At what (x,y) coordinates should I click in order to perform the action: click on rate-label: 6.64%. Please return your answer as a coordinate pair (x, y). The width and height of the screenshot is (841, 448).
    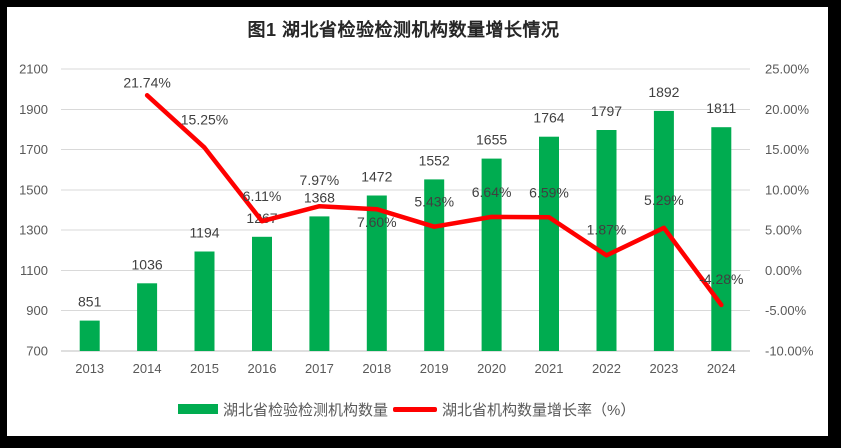
    Looking at the image, I should click on (492, 192).